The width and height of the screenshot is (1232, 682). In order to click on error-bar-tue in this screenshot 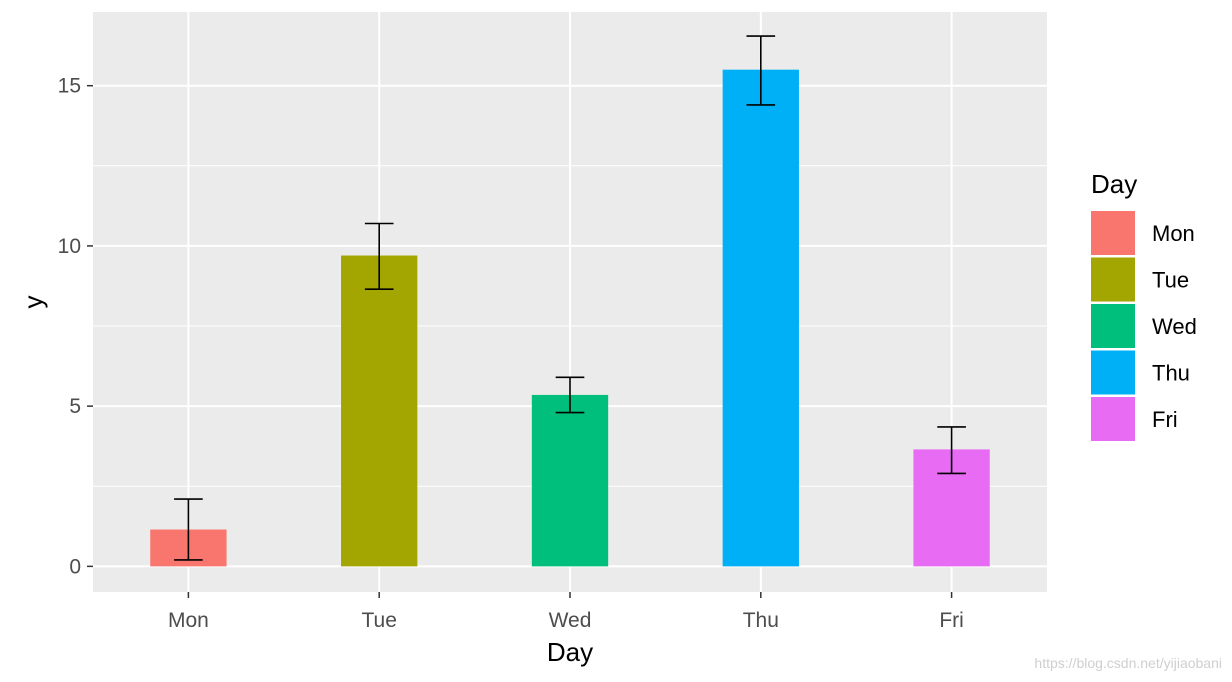, I will do `click(379, 256)`.